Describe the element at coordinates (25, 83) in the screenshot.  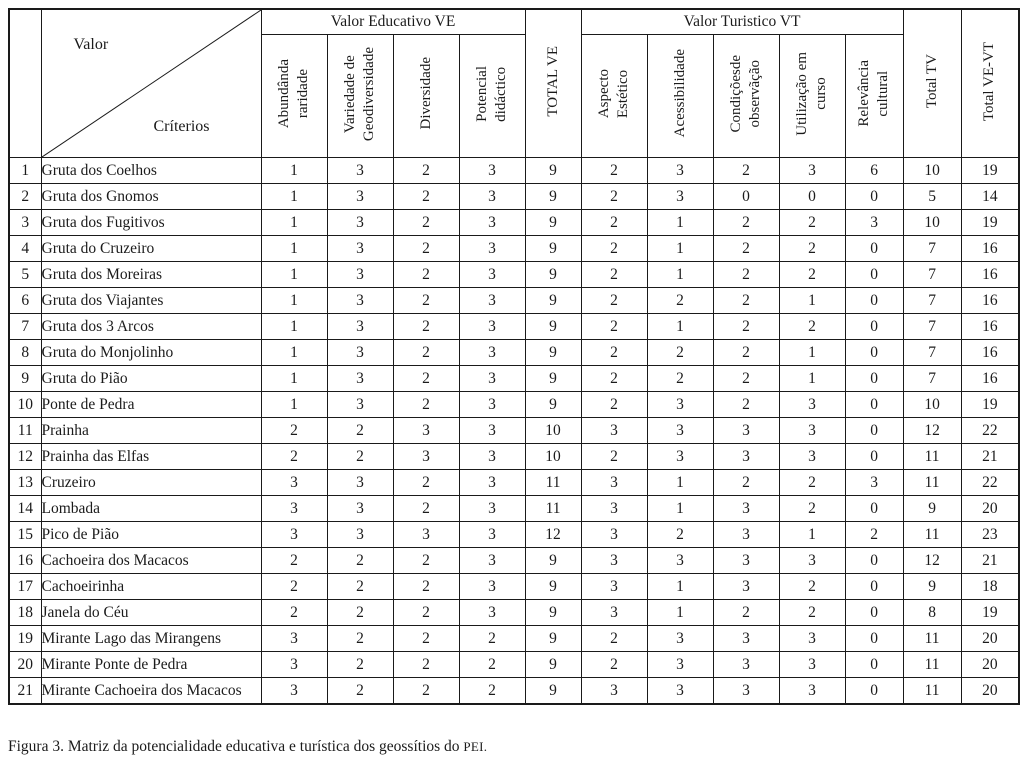
I see `corner-empty-cell` at that location.